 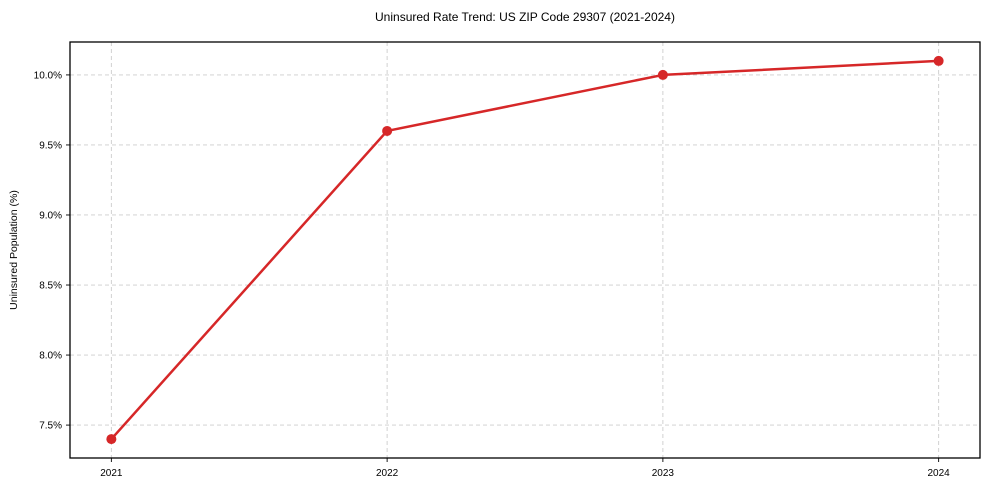 What do you see at coordinates (50, 426) in the screenshot?
I see `y-tick-label: 7.5%` at bounding box center [50, 426].